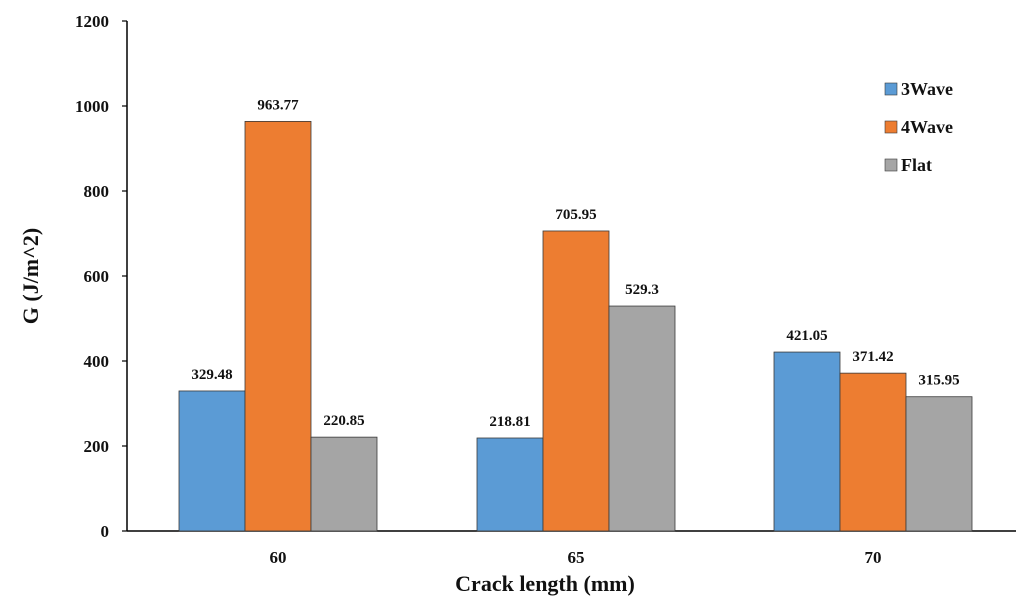 The width and height of the screenshot is (1016, 604). Describe the element at coordinates (30, 276) in the screenshot. I see `y-axis-title: G (J/m^2)` at that location.